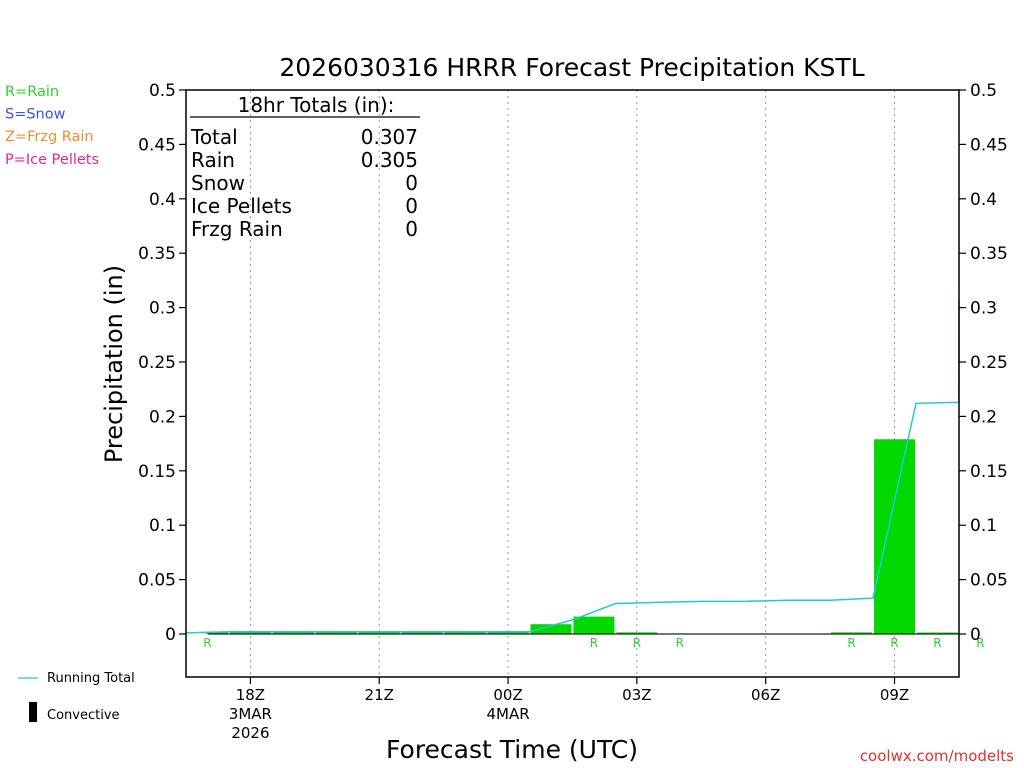 This screenshot has height=768, width=1024. What do you see at coordinates (83, 715) in the screenshot?
I see `convective-legend-label: Convective` at bounding box center [83, 715].